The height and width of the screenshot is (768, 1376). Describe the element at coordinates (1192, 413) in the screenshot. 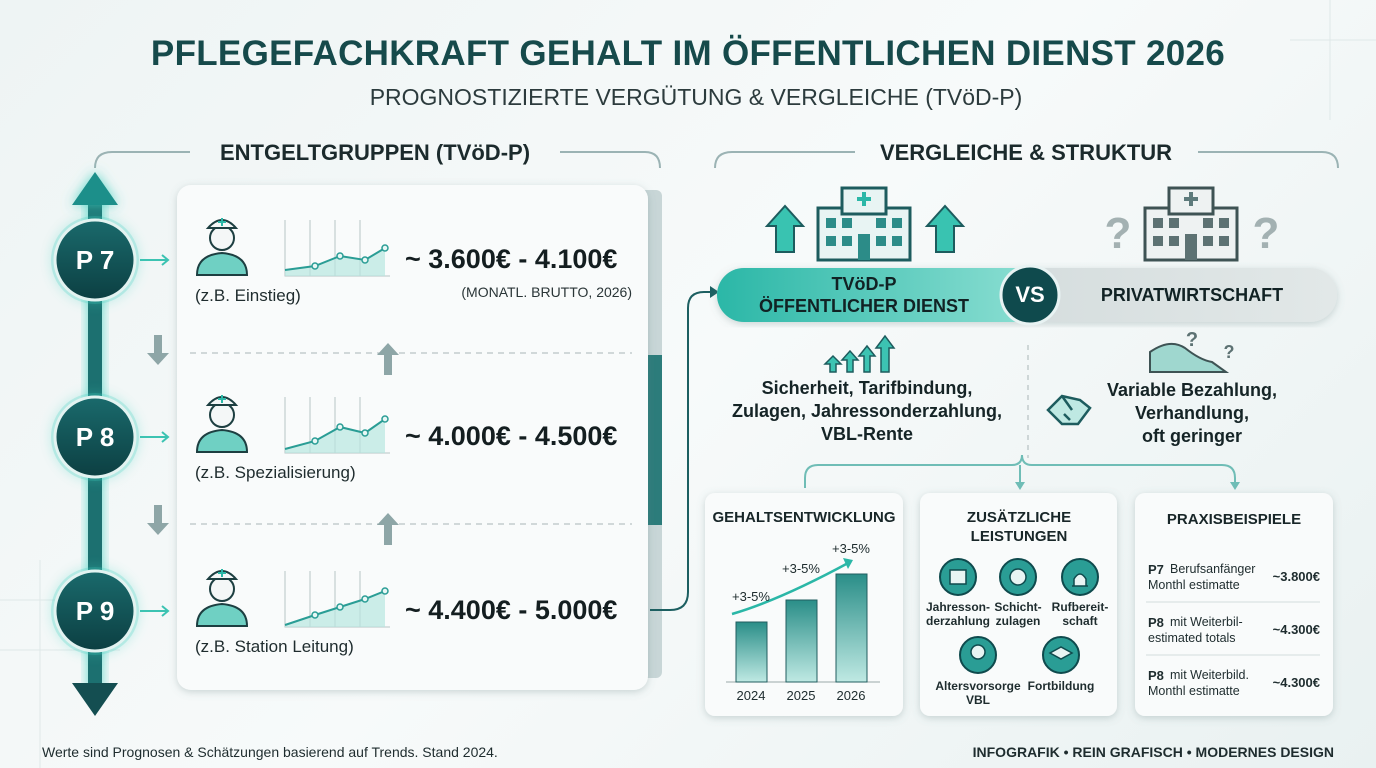

I see `private-point: Verhandlung,` at that location.